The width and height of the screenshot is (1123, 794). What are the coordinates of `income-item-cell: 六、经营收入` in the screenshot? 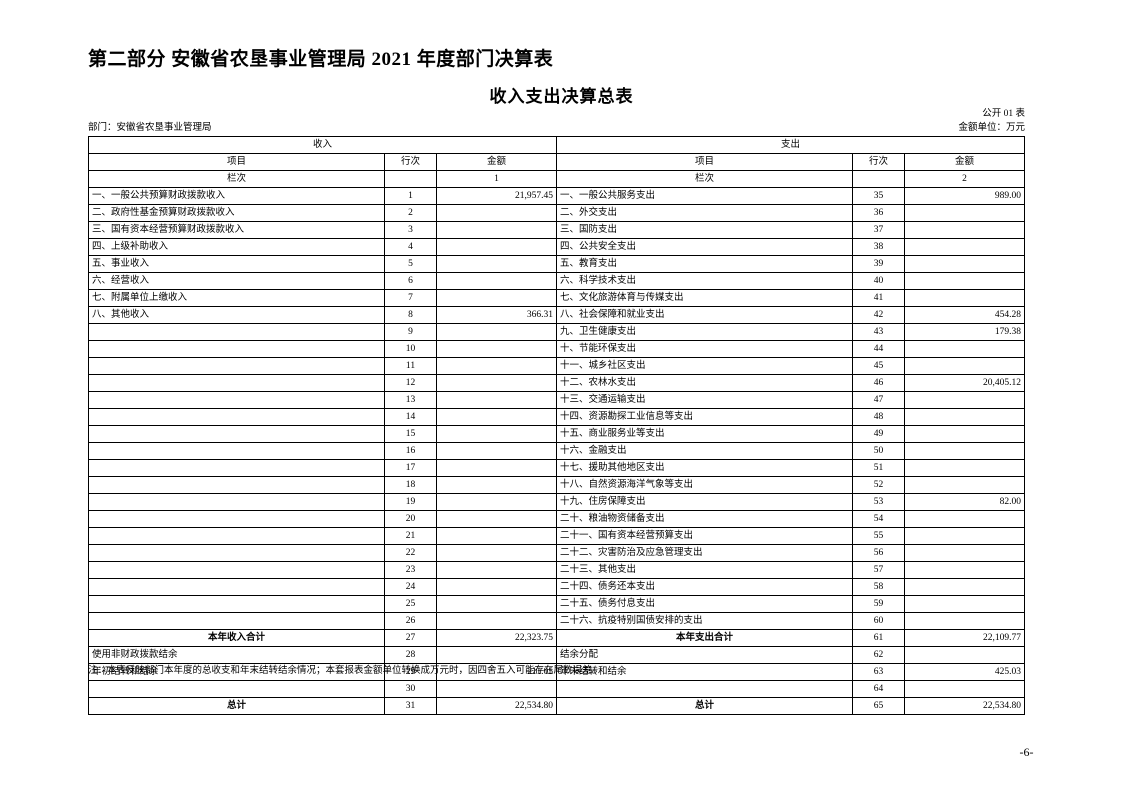 It's located at (236, 281).